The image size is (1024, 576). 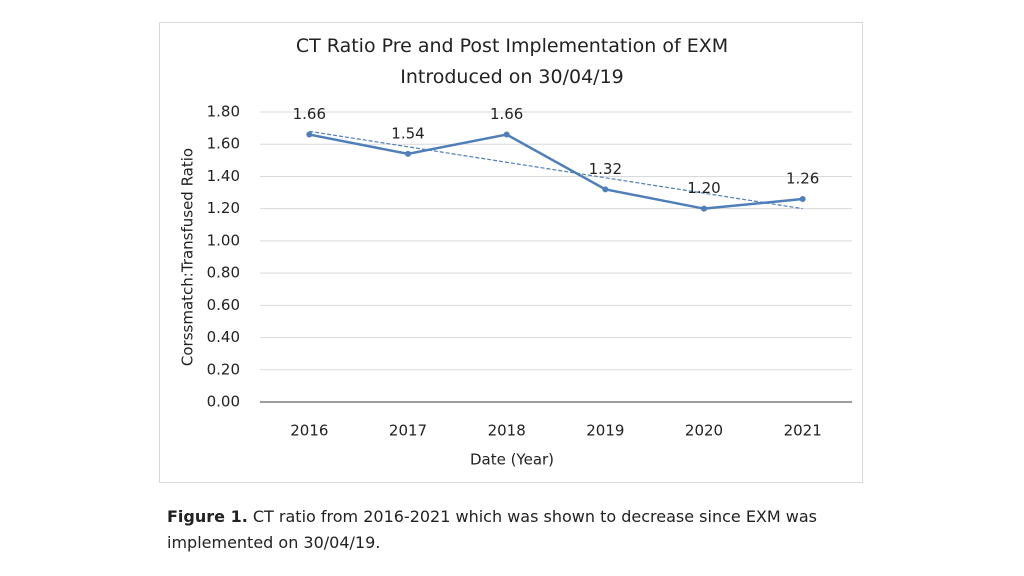 I want to click on data-line, so click(x=556, y=171).